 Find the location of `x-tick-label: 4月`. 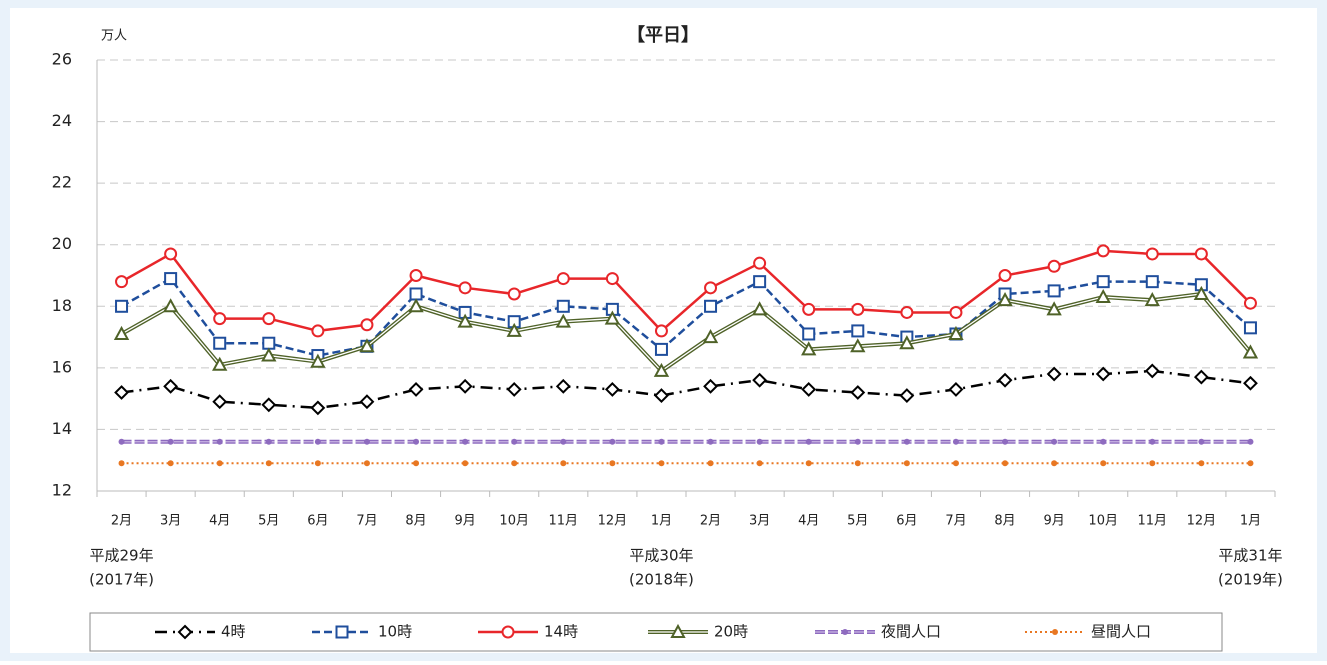

x-tick-label: 4月 is located at coordinates (808, 521).